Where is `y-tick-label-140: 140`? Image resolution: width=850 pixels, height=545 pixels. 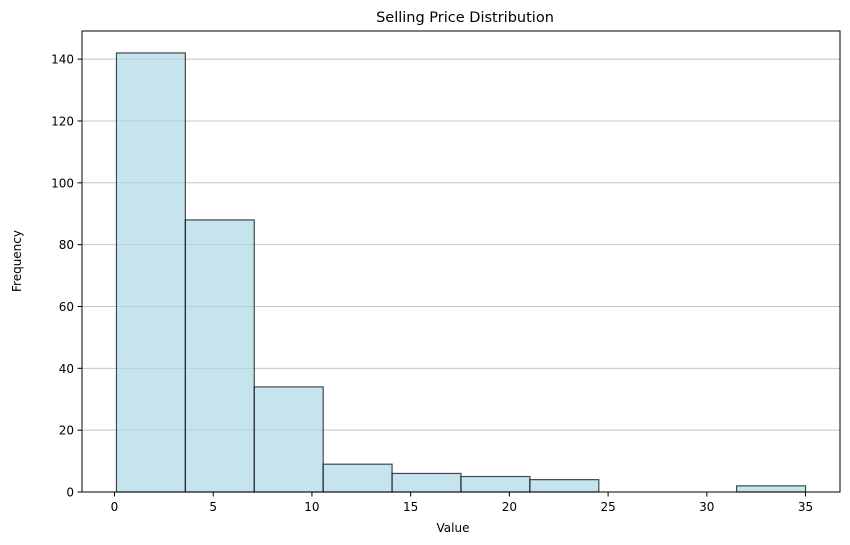
y-tick-label-140: 140 is located at coordinates (62, 60).